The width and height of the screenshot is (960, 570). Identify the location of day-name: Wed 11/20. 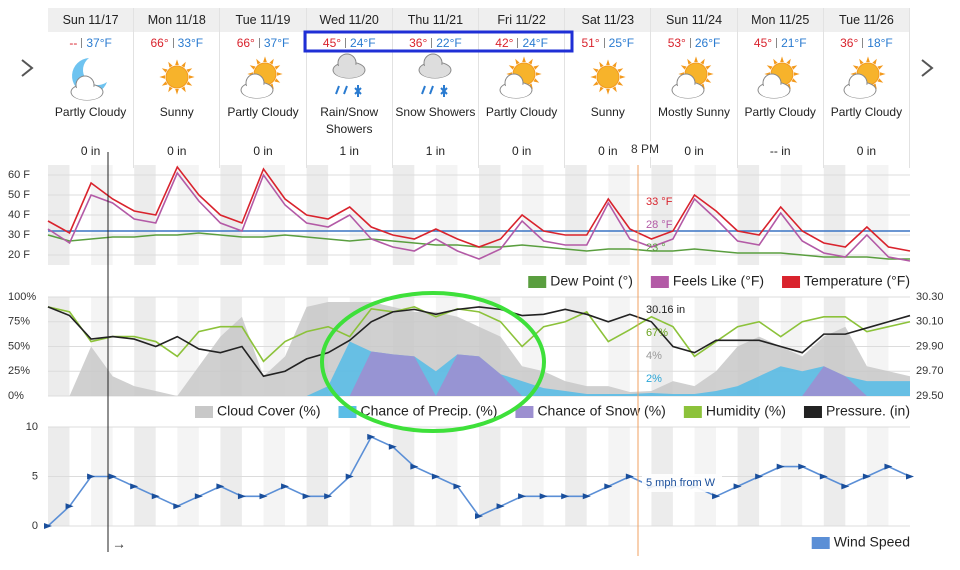
(349, 20).